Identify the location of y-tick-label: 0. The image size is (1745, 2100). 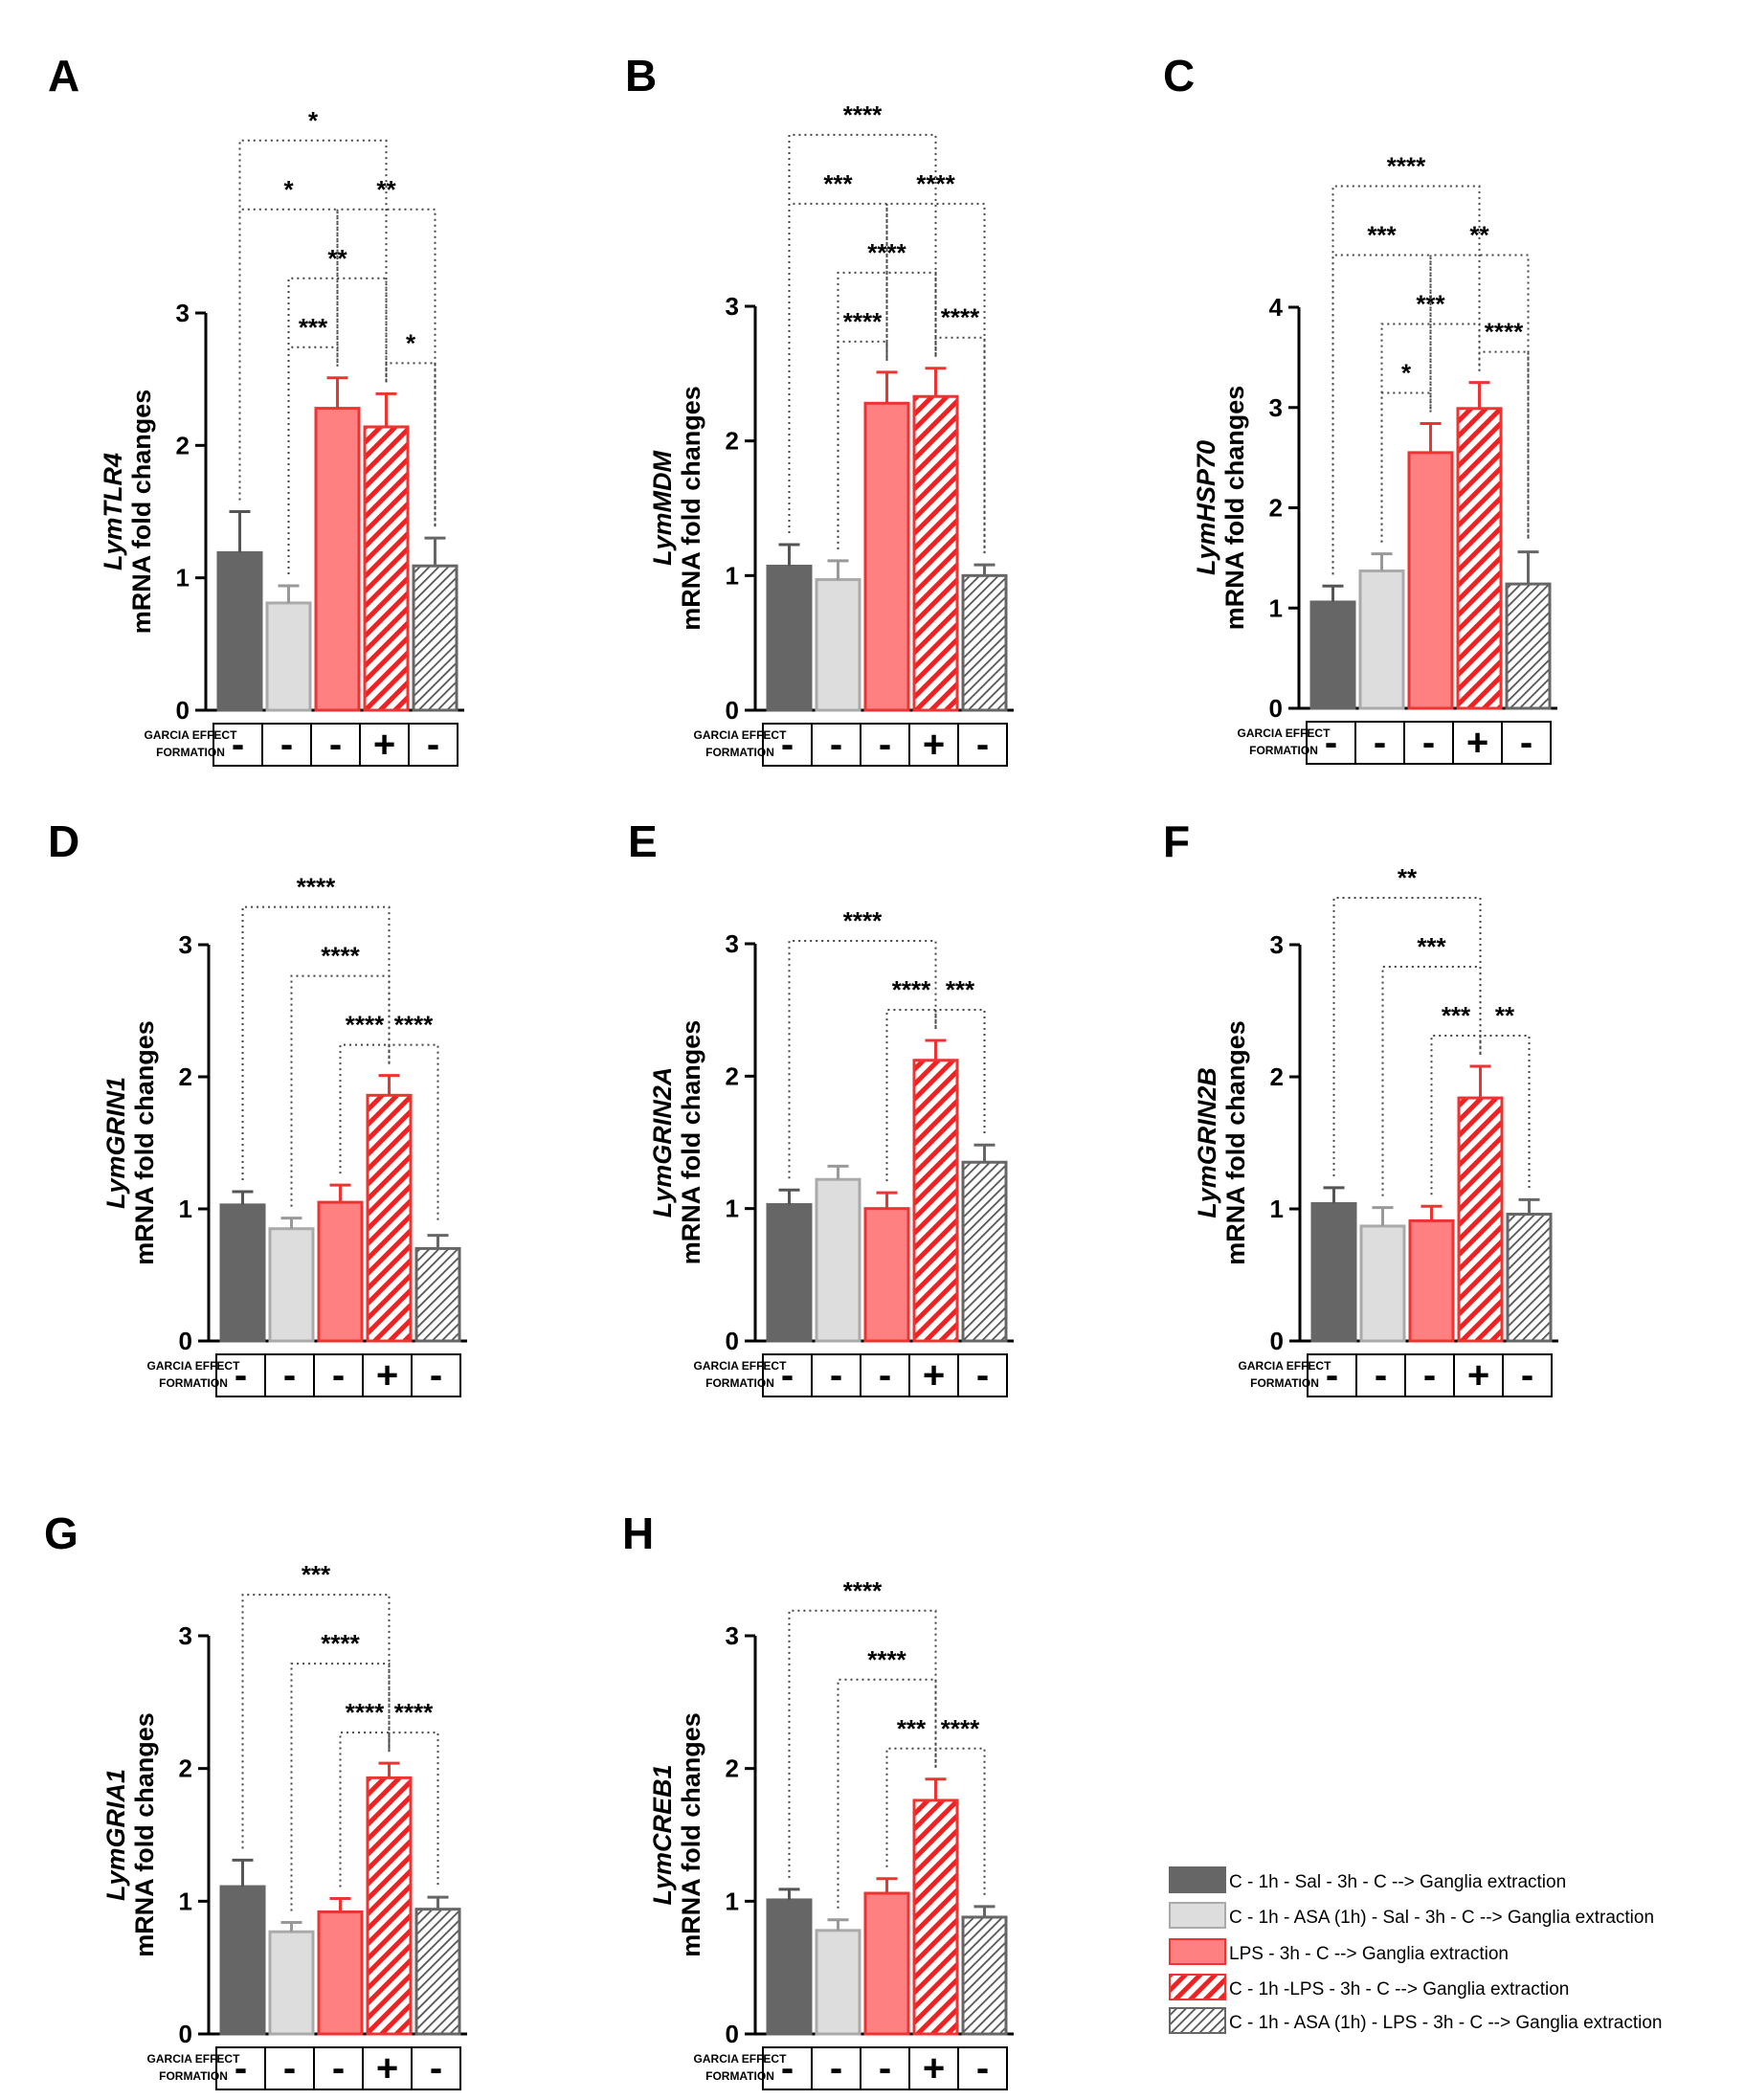
(732, 1341).